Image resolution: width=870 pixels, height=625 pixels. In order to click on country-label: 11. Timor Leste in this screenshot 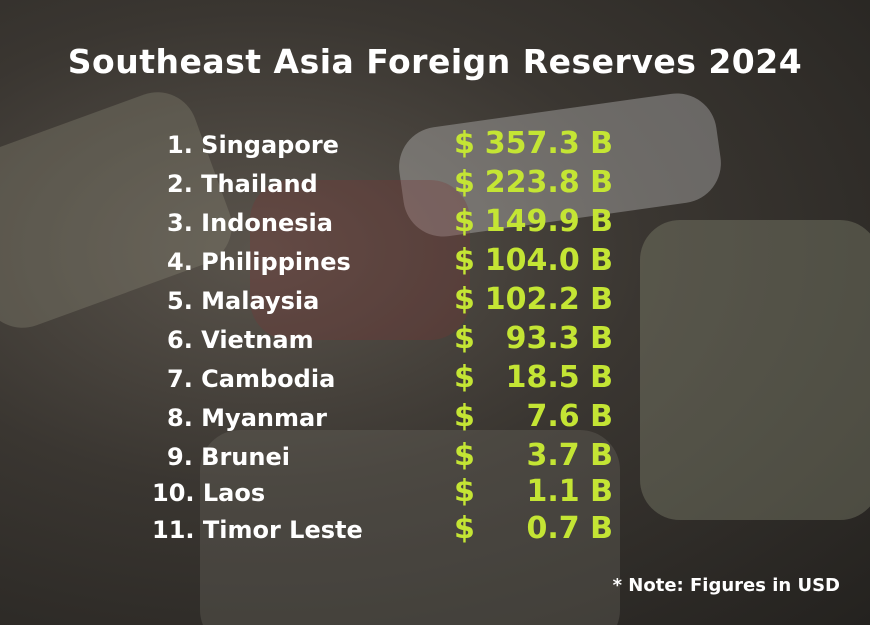, I will do `click(257, 530)`.